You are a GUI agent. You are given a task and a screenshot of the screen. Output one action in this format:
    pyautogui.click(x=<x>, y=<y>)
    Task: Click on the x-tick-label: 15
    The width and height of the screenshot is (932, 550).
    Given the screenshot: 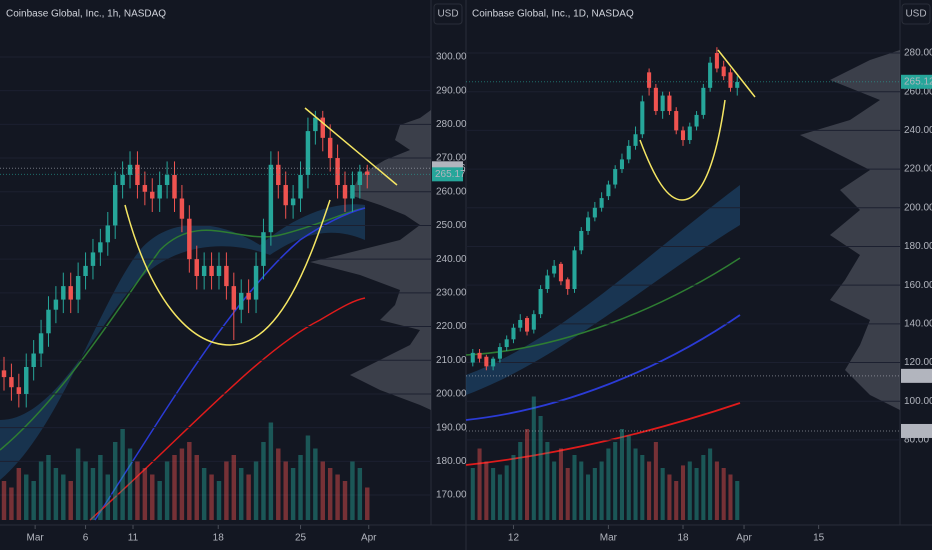 What is the action you would take?
    pyautogui.click(x=819, y=538)
    